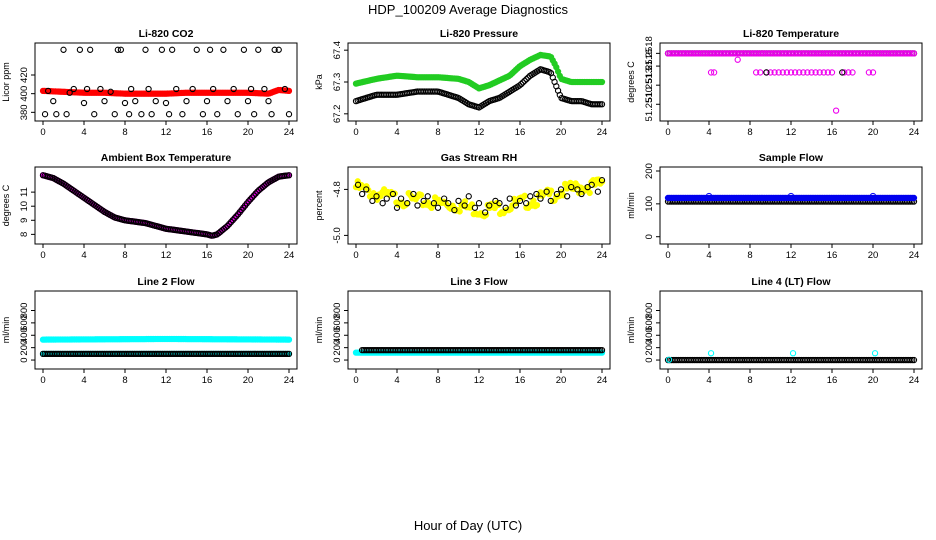 The width and height of the screenshot is (936, 540). I want to click on y-tick-label: 800, so click(24, 311).